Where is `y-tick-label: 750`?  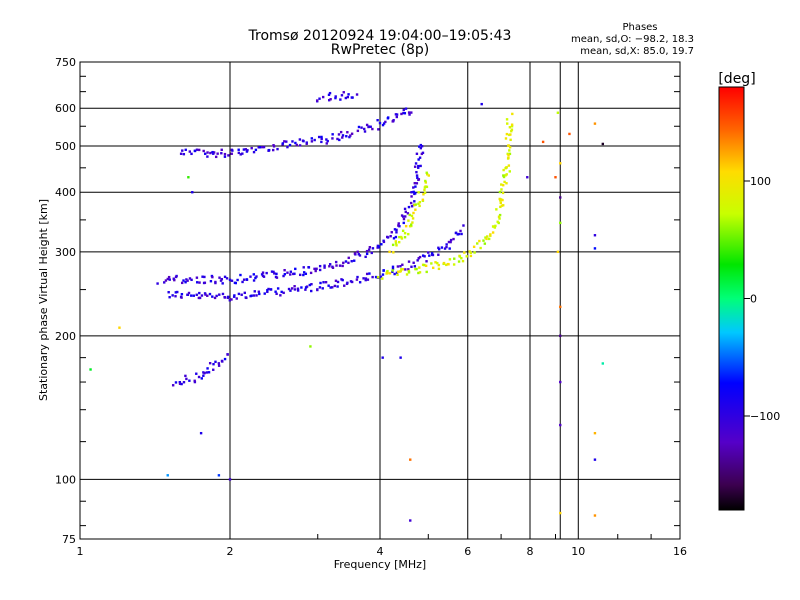 y-tick-label: 750 is located at coordinates (65, 62).